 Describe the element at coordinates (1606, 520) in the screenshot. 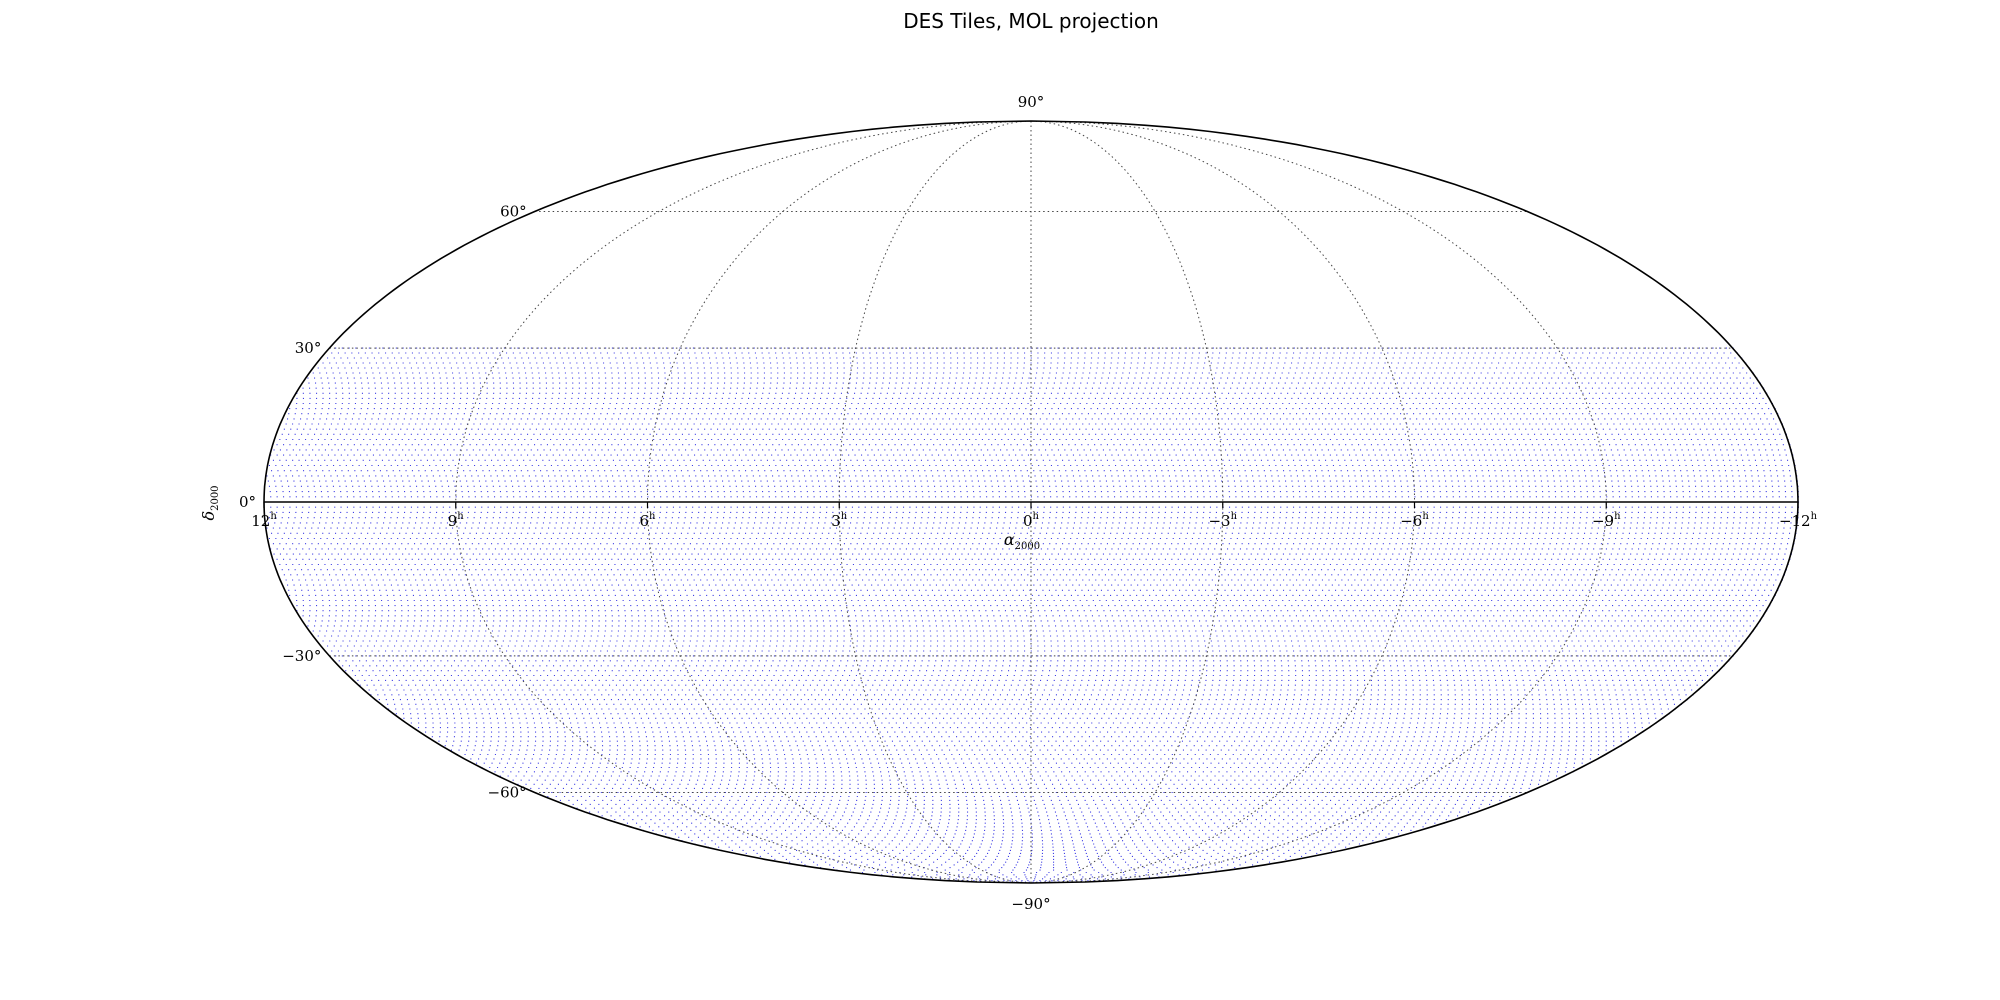

I see `ra-tick-label: −9h` at that location.